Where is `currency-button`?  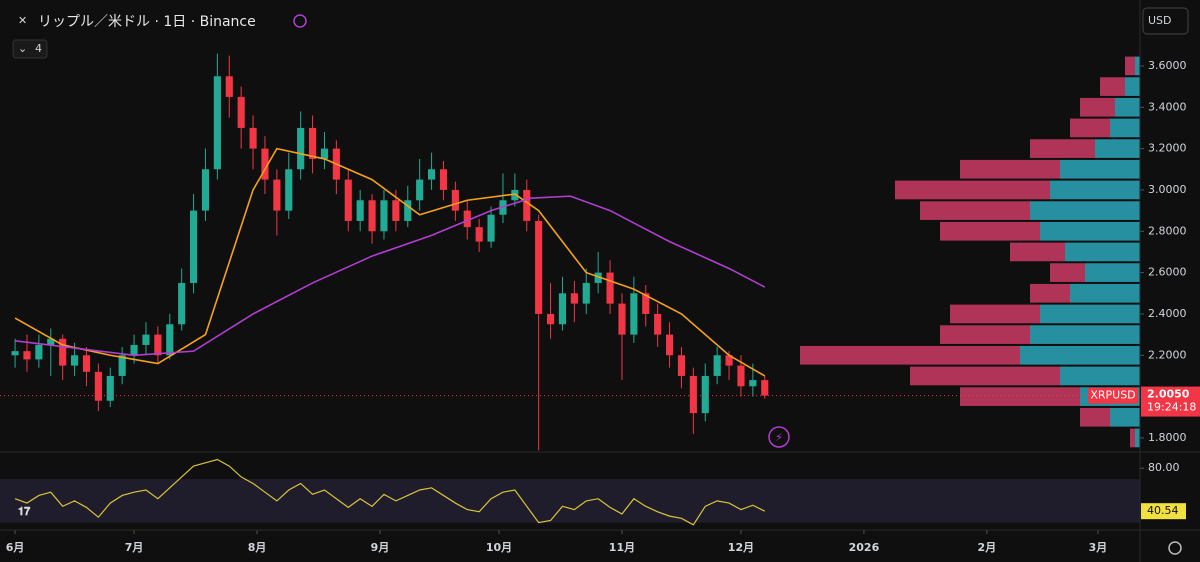 currency-button is located at coordinates (1165, 21).